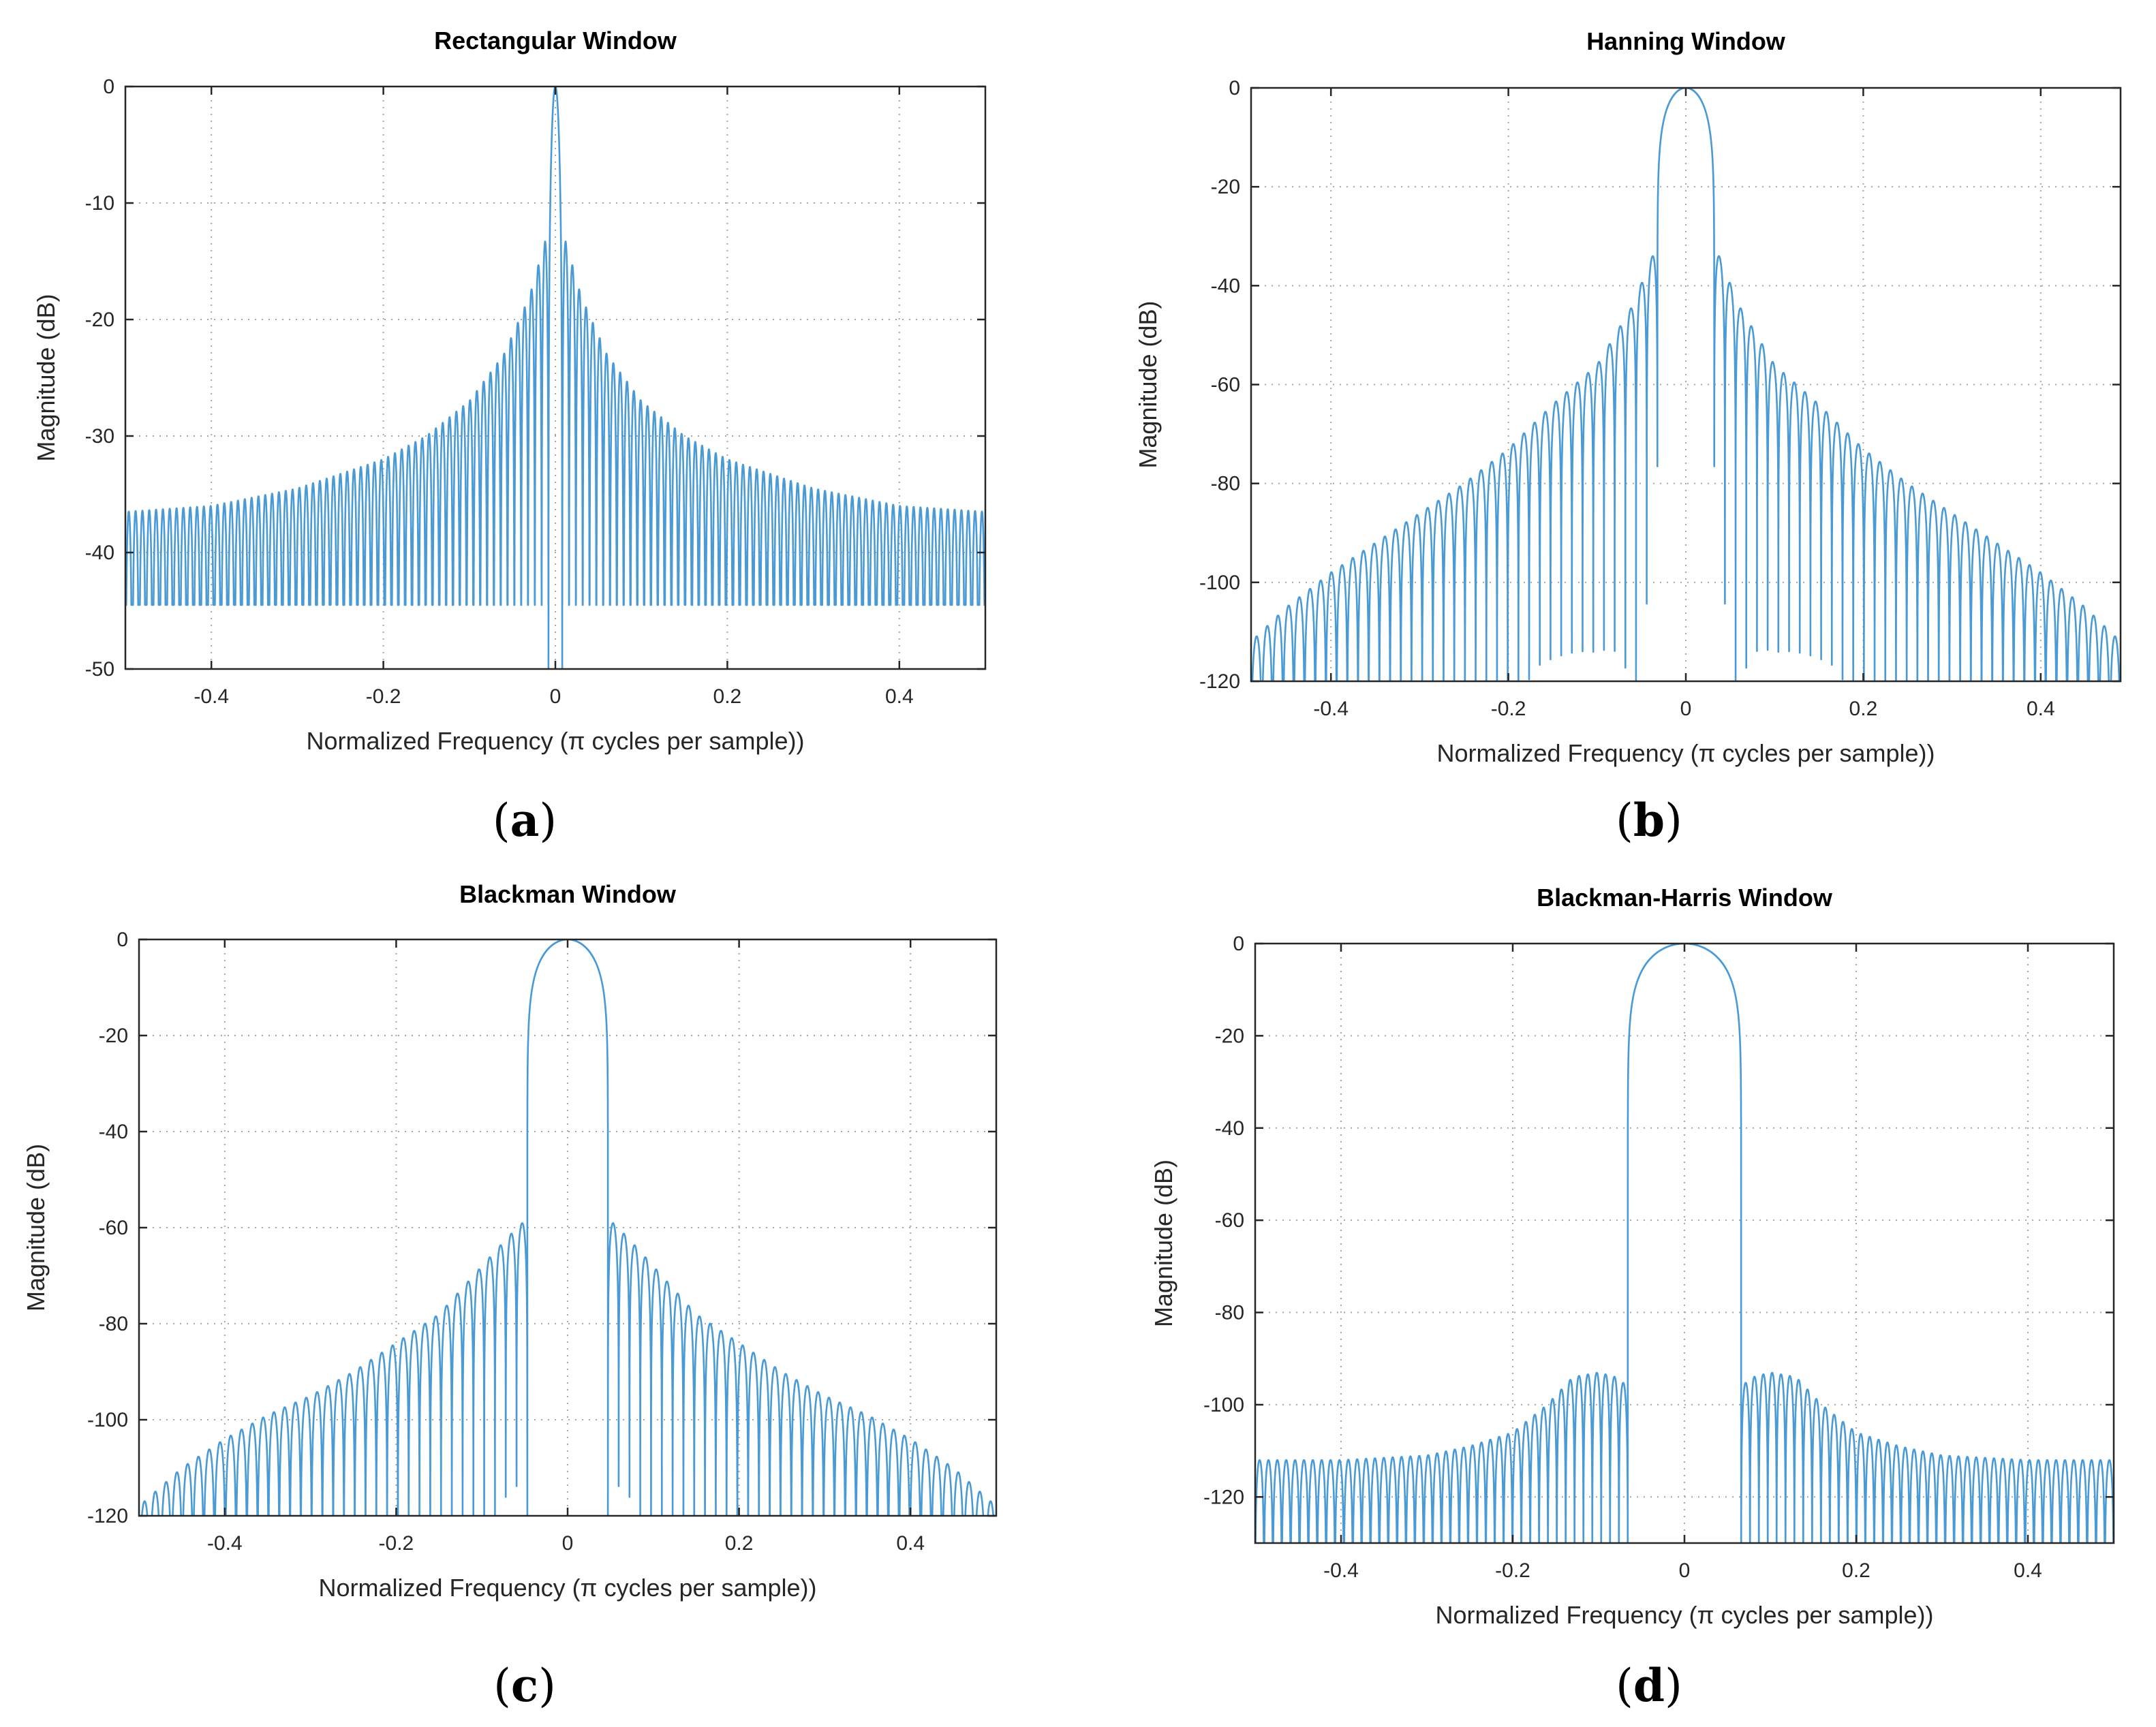 The height and width of the screenshot is (1727, 2156). I want to click on panel-caption-letter: d, so click(1649, 1685).